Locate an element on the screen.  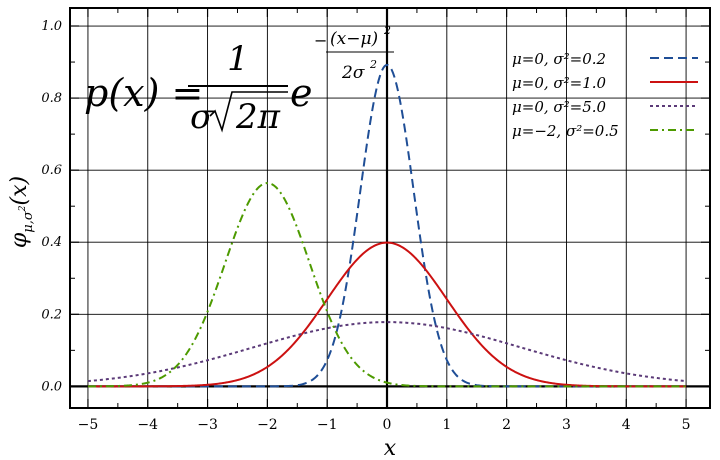
y-axis-title-sup: 2 is located at coordinates (23, 208).